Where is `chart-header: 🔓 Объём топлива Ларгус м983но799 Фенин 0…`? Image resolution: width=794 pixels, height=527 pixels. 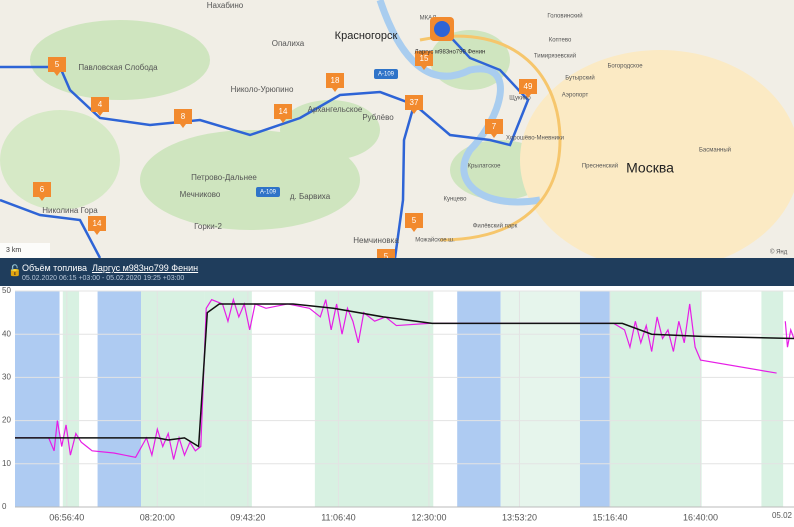 chart-header: 🔓 Объём топлива Ларгус м983но799 Фенин 0… is located at coordinates (397, 272).